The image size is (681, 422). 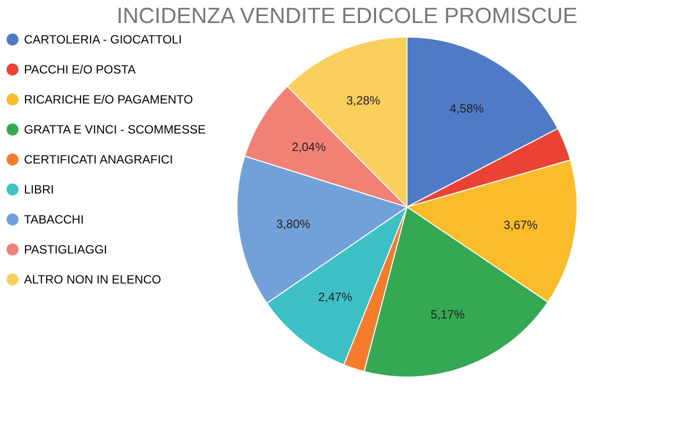 I want to click on legend-label: CARTOLERIA - GIOCATTOLI, so click(x=103, y=39).